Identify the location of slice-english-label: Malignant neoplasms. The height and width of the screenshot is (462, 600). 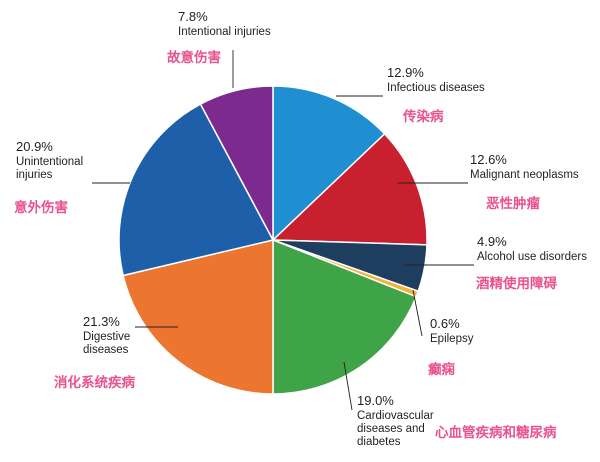
(524, 175).